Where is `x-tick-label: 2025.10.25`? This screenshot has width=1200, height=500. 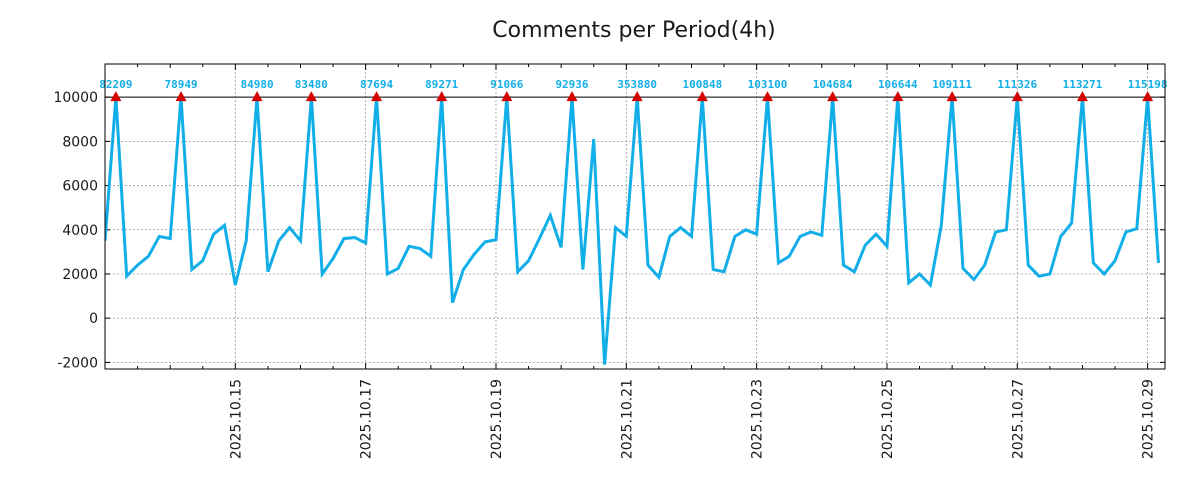 x-tick-label: 2025.10.25 is located at coordinates (888, 419).